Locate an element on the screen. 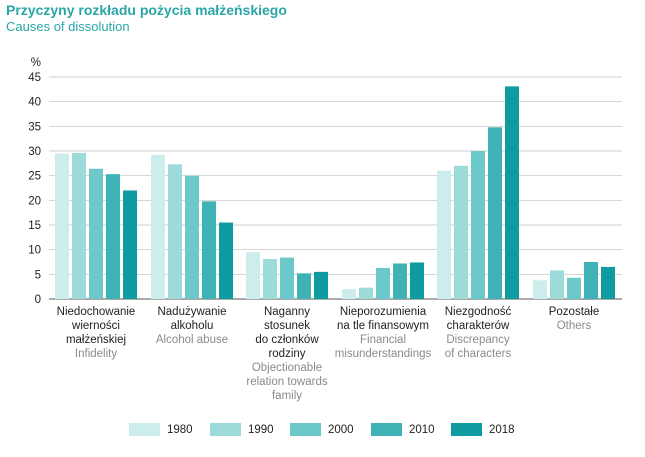 Image resolution: width=645 pixels, height=457 pixels. y-tick-label: 30 is located at coordinates (34, 152).